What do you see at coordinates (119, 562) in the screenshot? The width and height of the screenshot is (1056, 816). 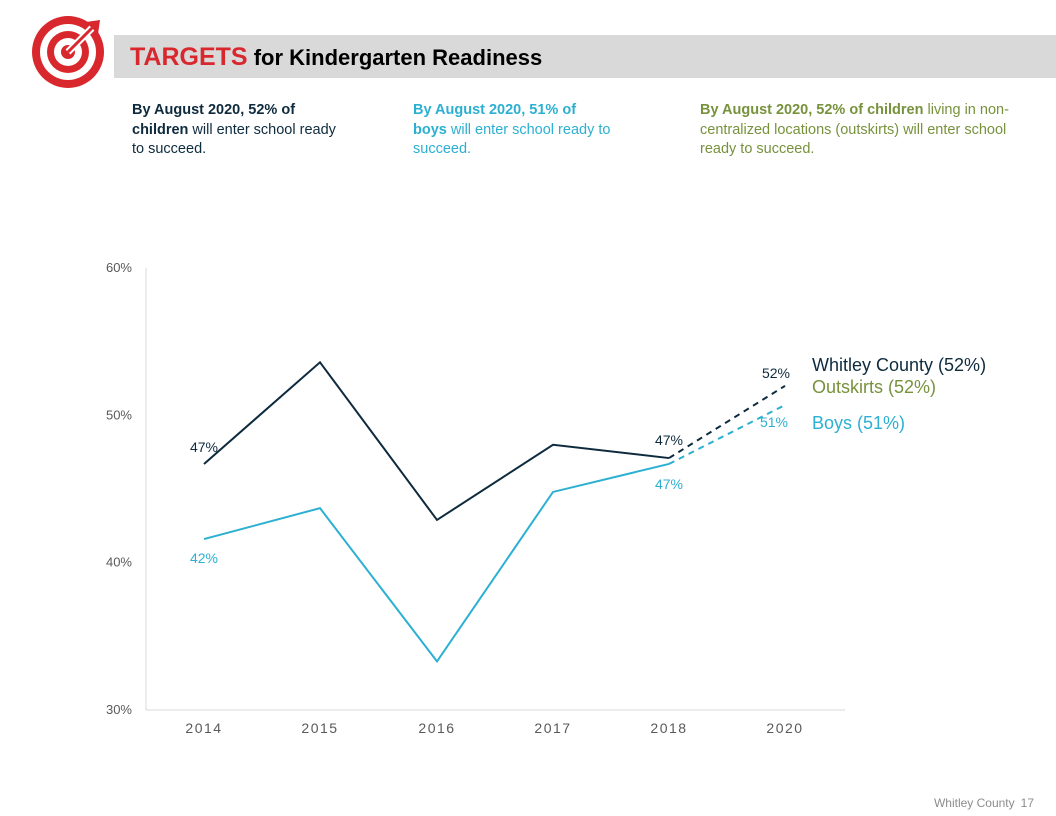 I see `y-tick-label: 40%` at bounding box center [119, 562].